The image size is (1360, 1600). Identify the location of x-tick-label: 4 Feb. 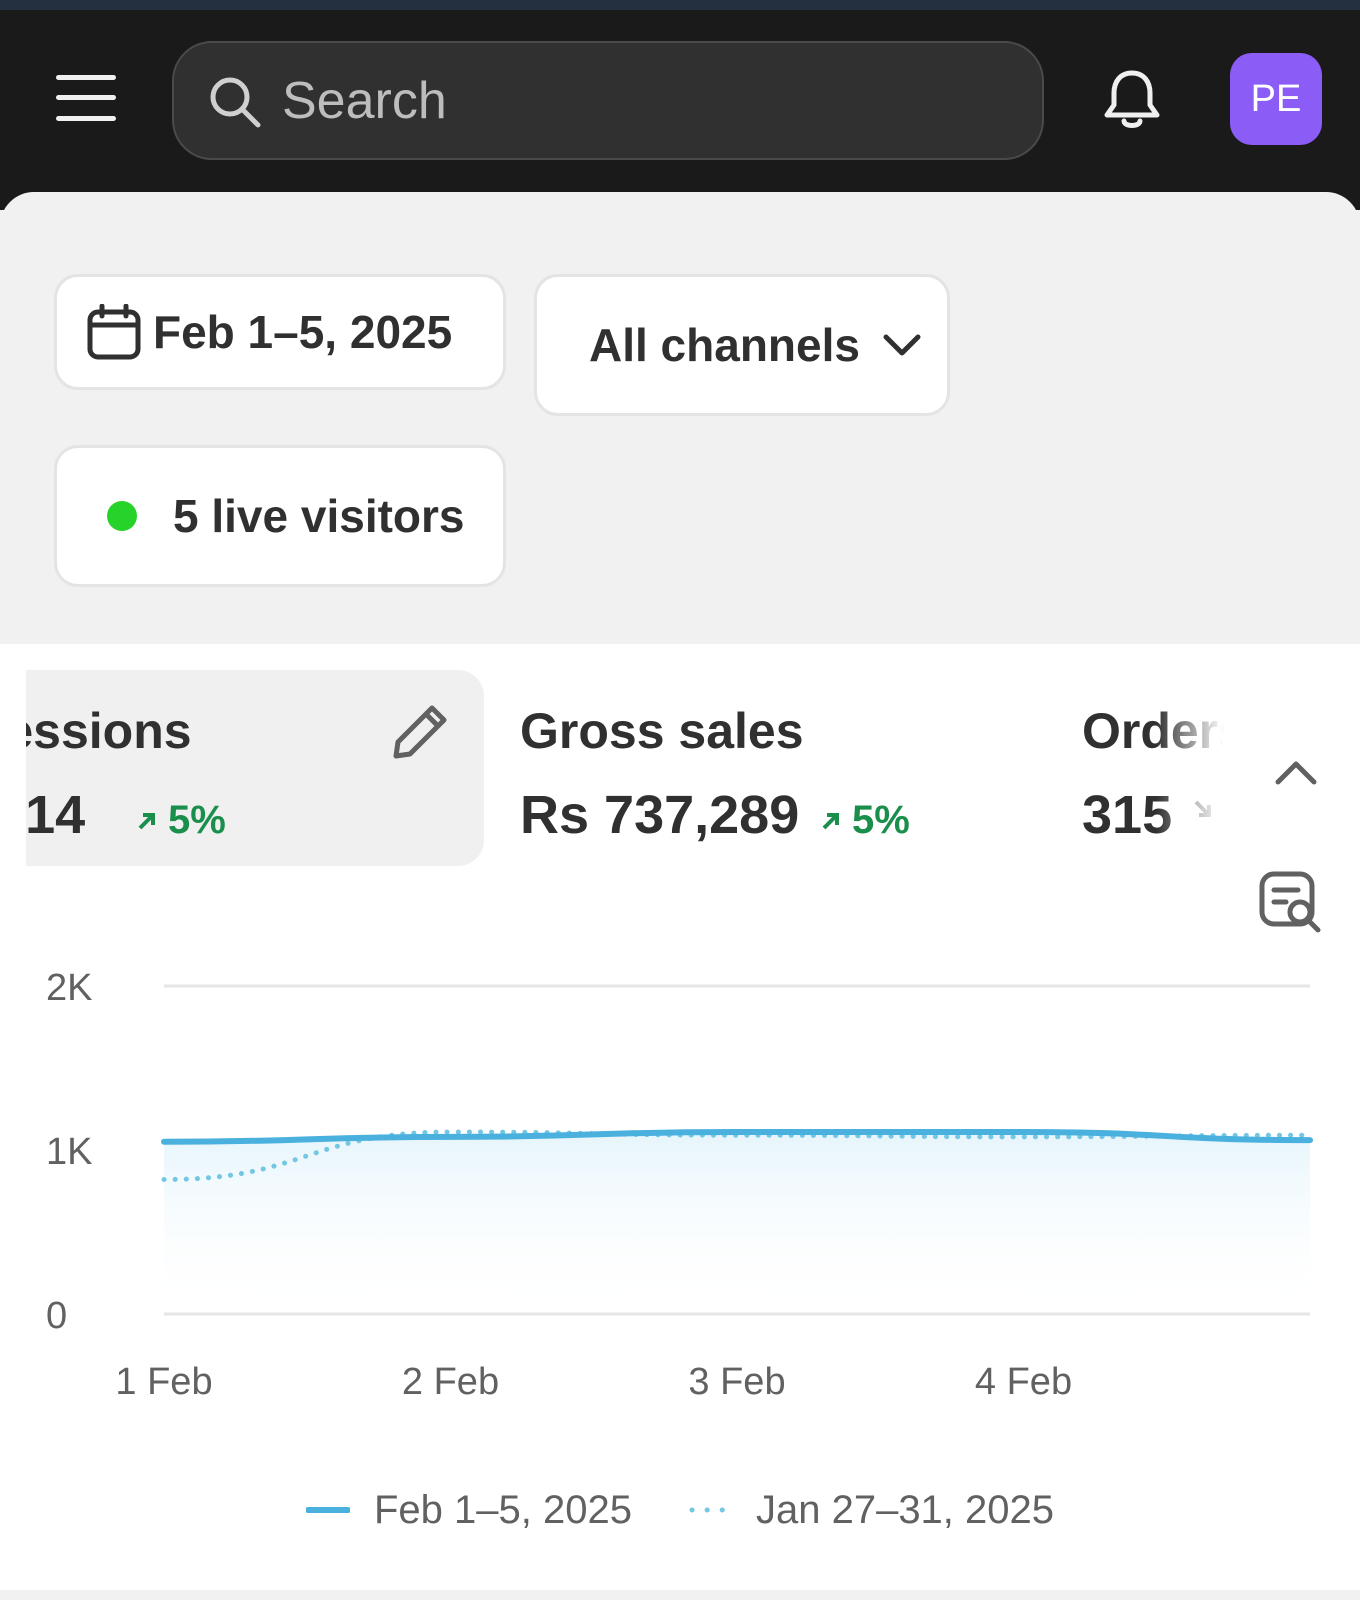
(1023, 1382).